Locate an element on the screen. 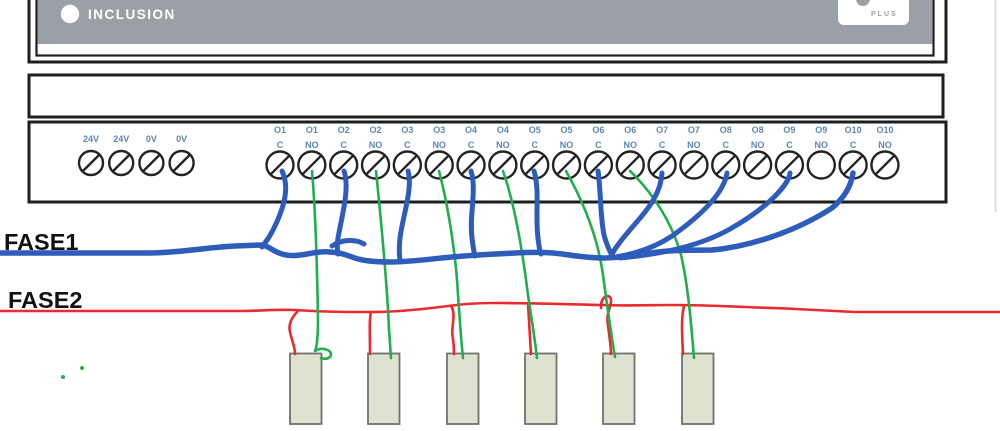 This screenshot has width=1000, height=431. output-terminal-id-label: O8 is located at coordinates (726, 130).